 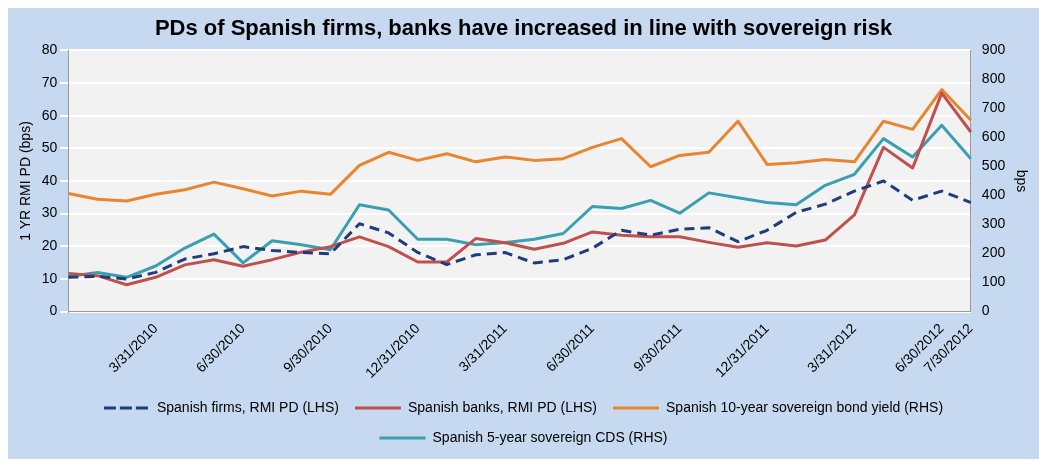 I want to click on y2-tick-label: 600, so click(x=993, y=136).